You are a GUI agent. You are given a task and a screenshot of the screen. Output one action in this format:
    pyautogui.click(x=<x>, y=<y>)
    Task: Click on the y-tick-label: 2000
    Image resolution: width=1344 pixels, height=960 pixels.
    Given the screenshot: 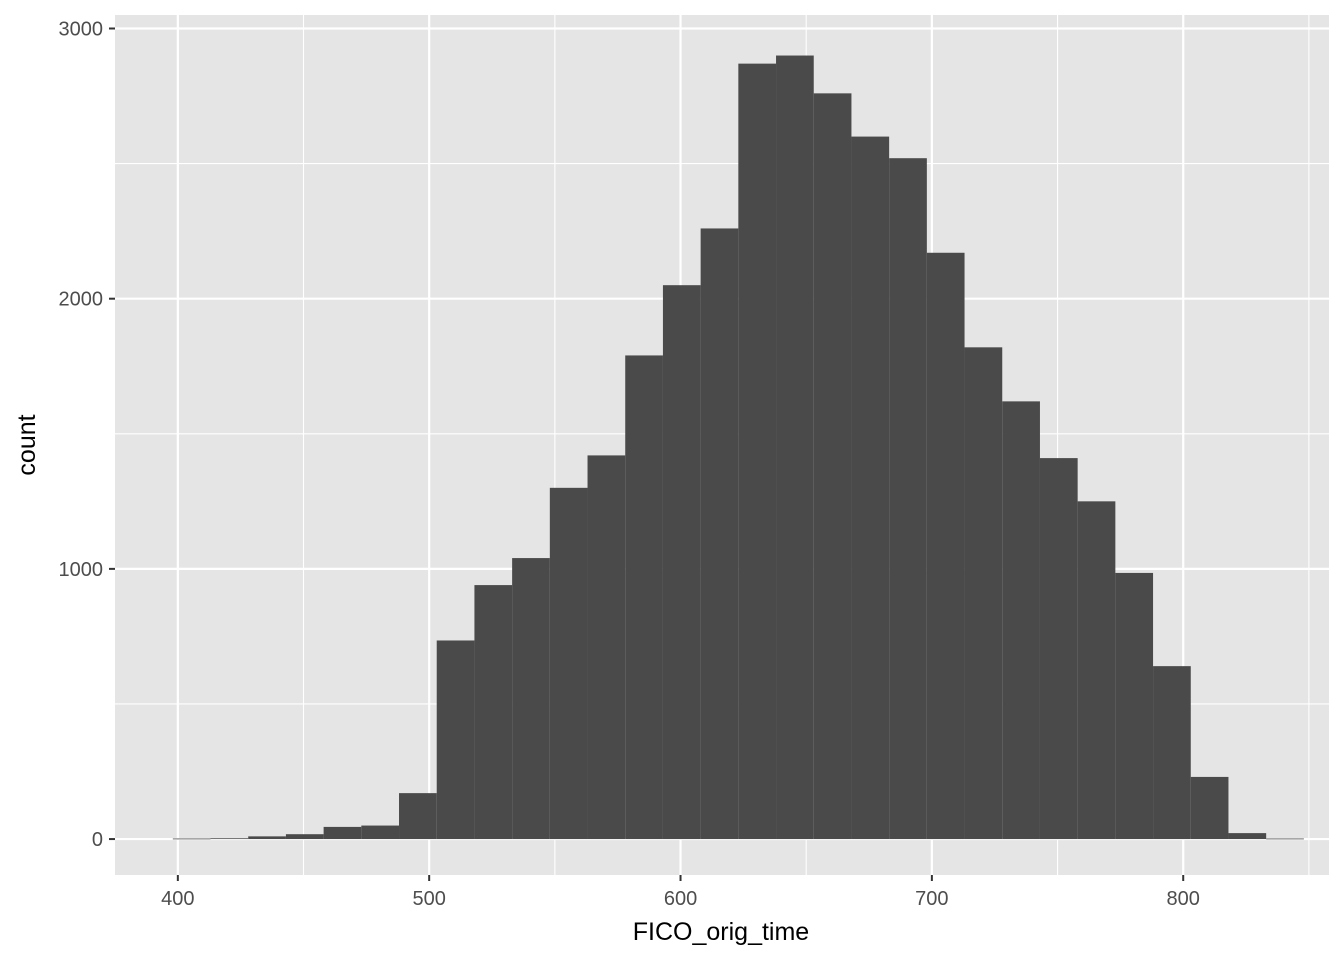 What is the action you would take?
    pyautogui.click(x=81, y=300)
    